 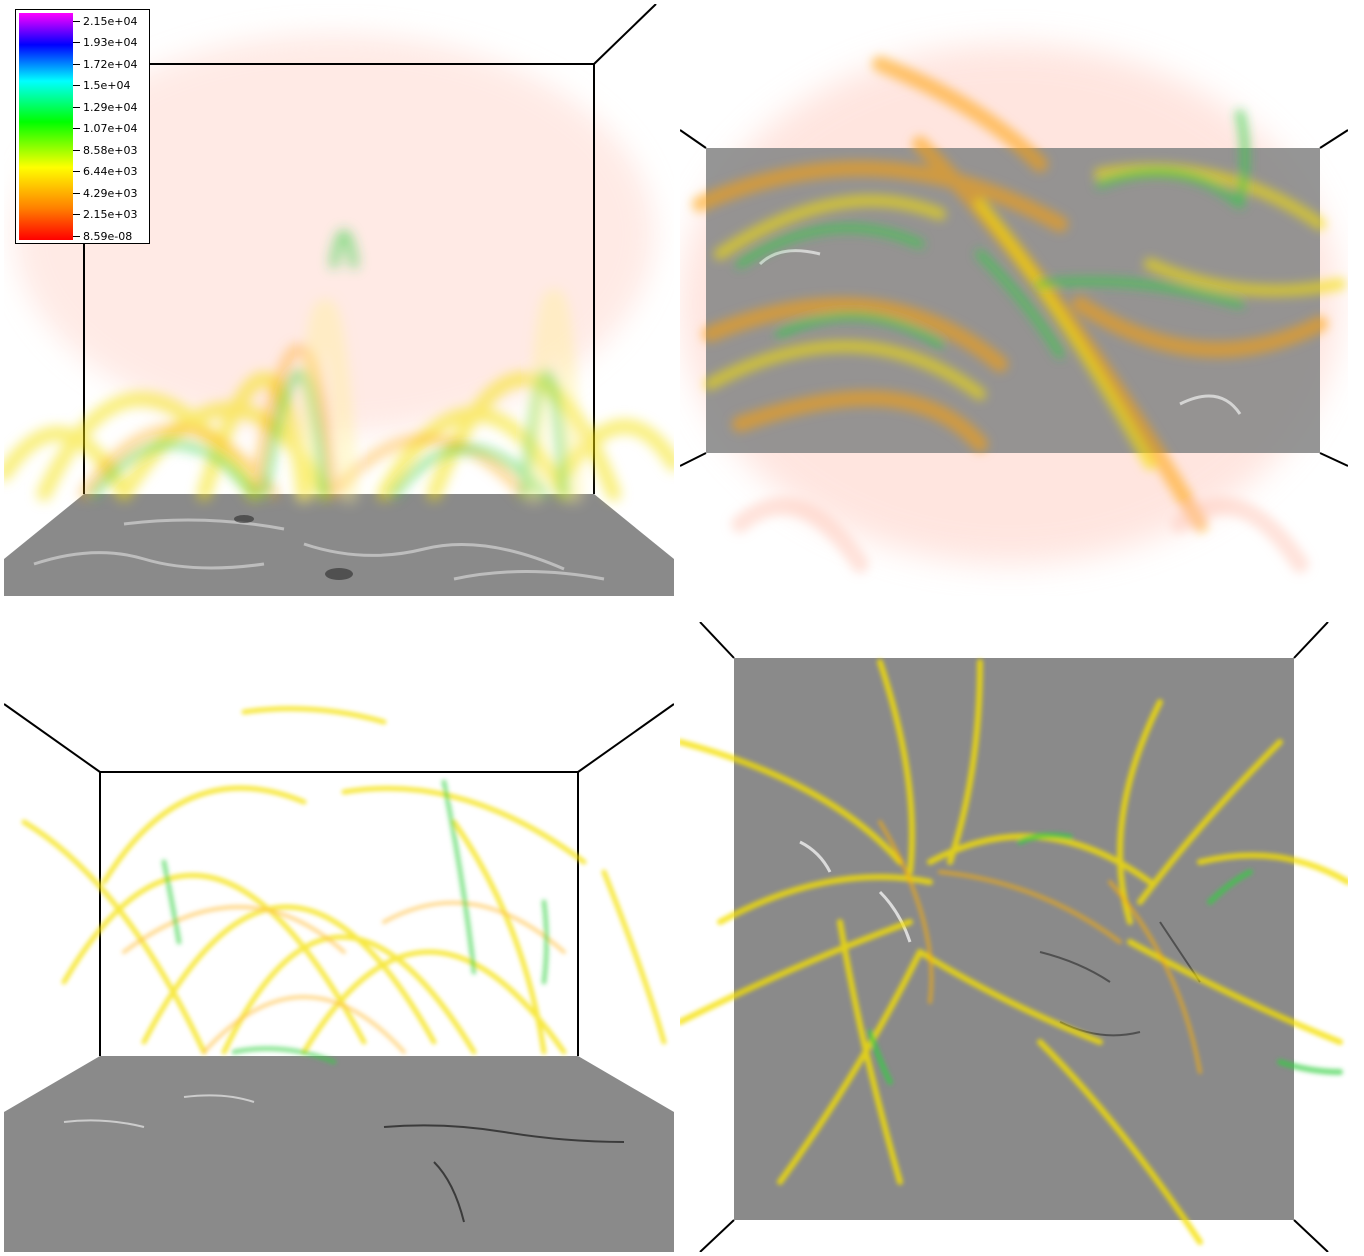 What do you see at coordinates (46, 126) in the screenshot?
I see `colorbar-gradient` at bounding box center [46, 126].